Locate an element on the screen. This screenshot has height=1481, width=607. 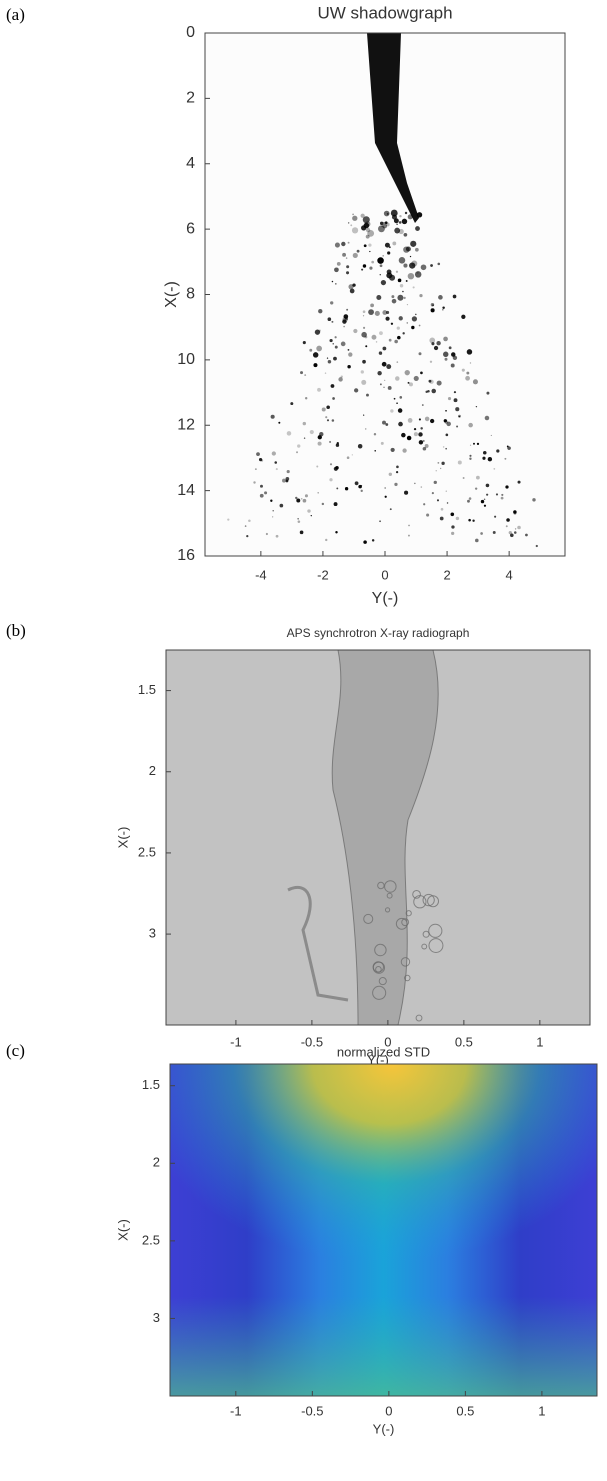
y-tick-label: 12 is located at coordinates (186, 424).